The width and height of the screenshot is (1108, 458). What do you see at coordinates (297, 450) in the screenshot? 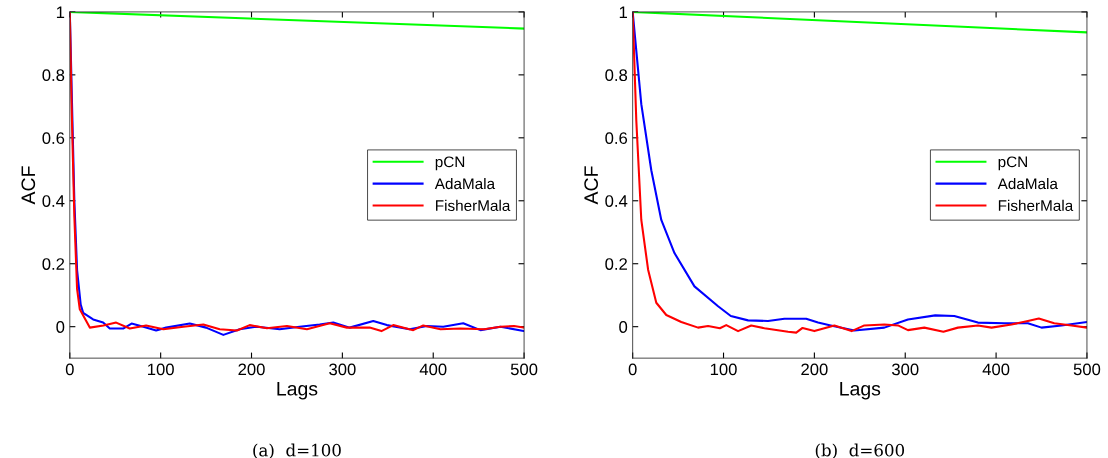
I see `text: (a) d=100` at bounding box center [297, 450].